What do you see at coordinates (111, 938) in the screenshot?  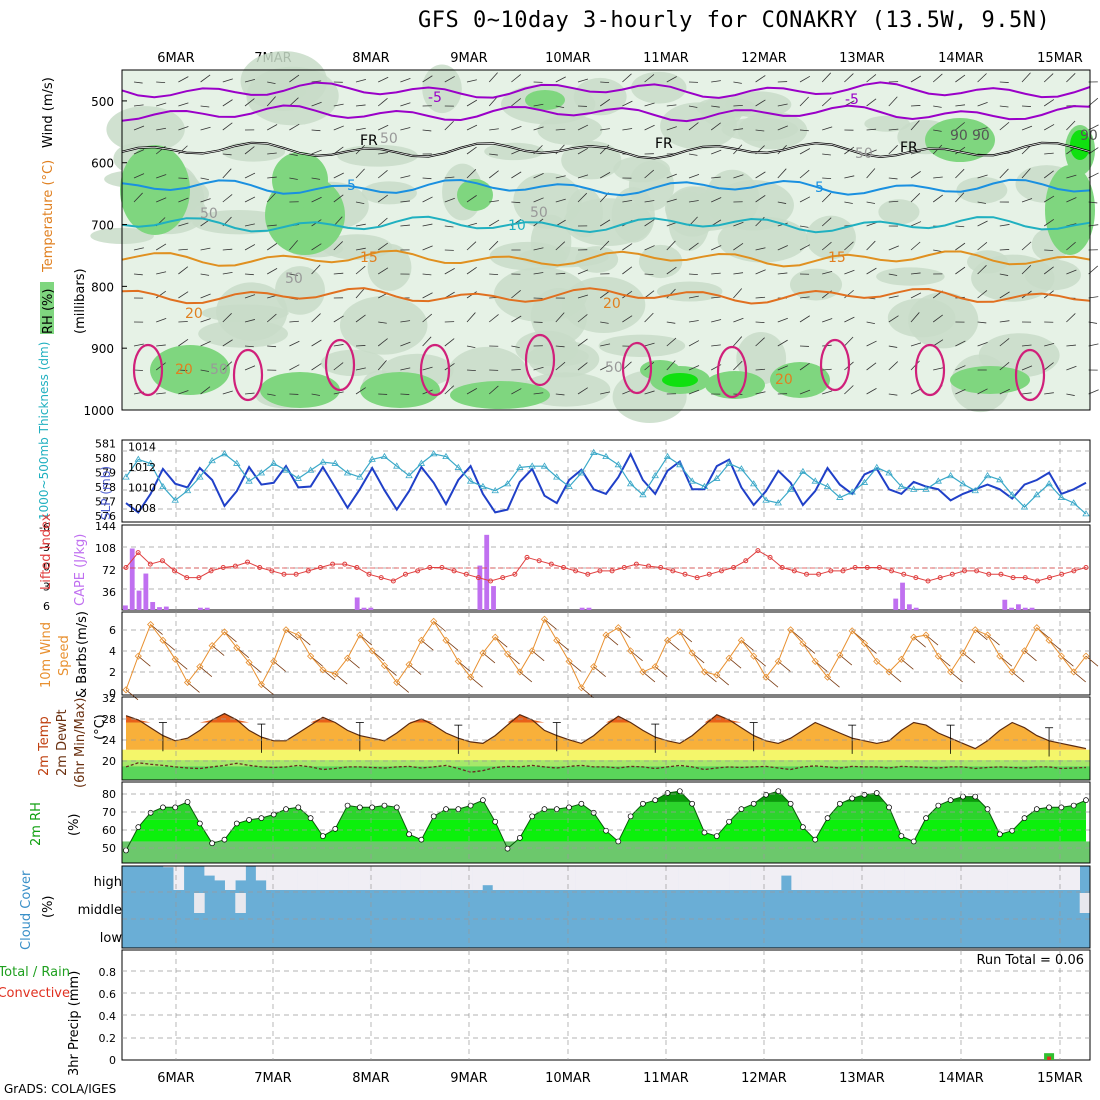 I see `cloud-tick-label: low` at bounding box center [111, 938].